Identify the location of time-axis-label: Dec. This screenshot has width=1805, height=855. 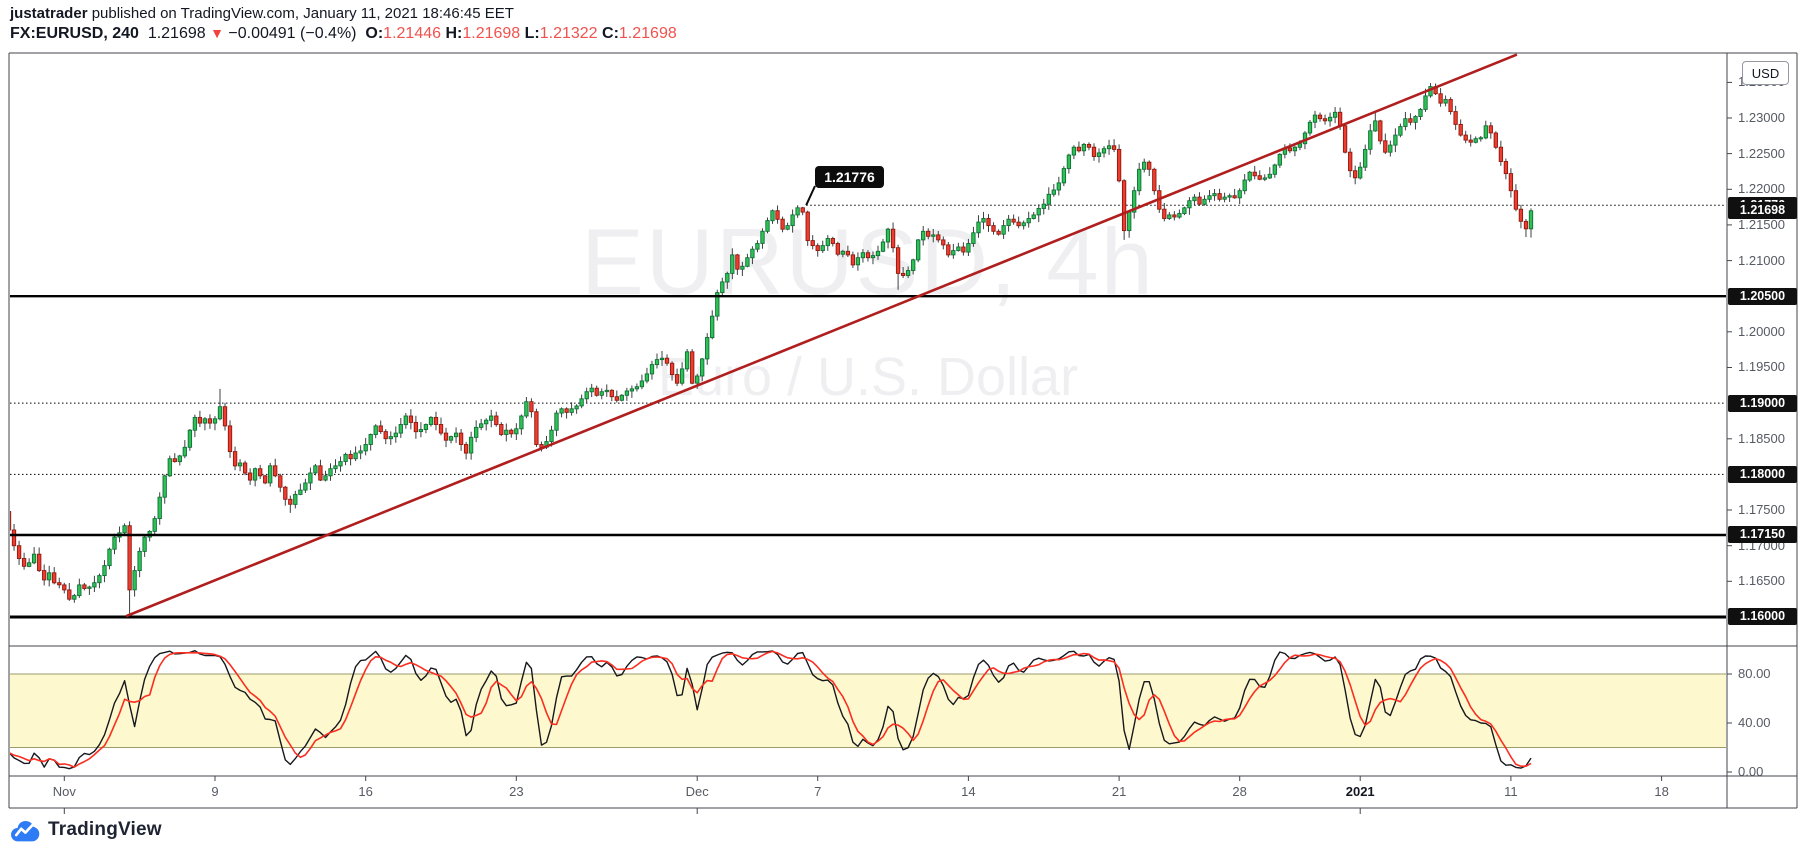
(697, 791).